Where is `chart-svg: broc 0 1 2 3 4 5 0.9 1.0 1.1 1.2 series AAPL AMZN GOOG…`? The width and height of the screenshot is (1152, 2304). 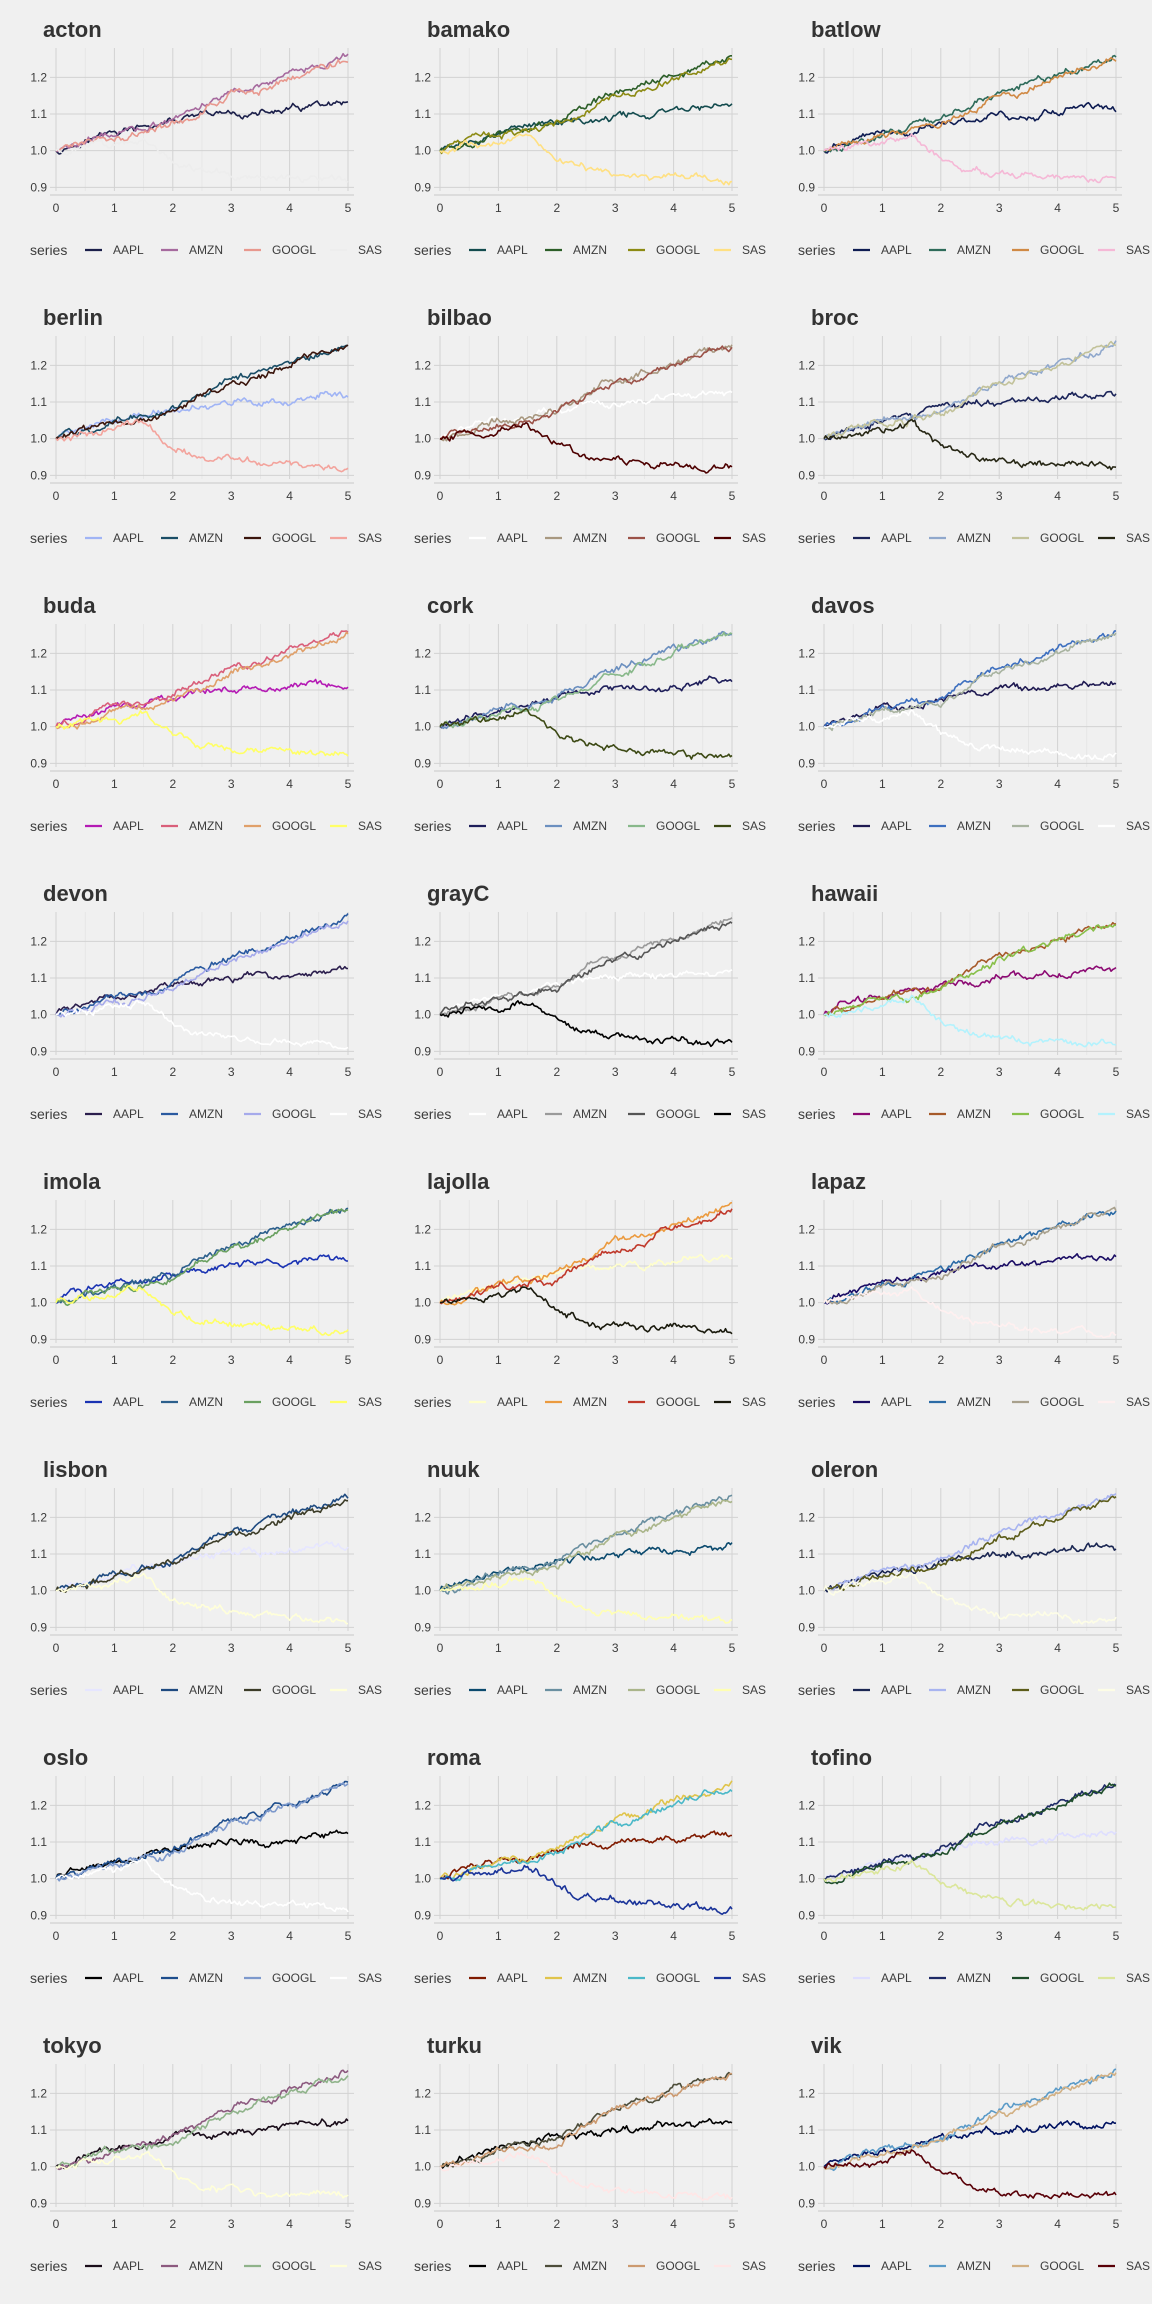
chart-svg: broc 0 1 2 3 4 5 0.9 1.0 1.1 1.2 series AAPL AMZN GOOG… is located at coordinates (974, 425).